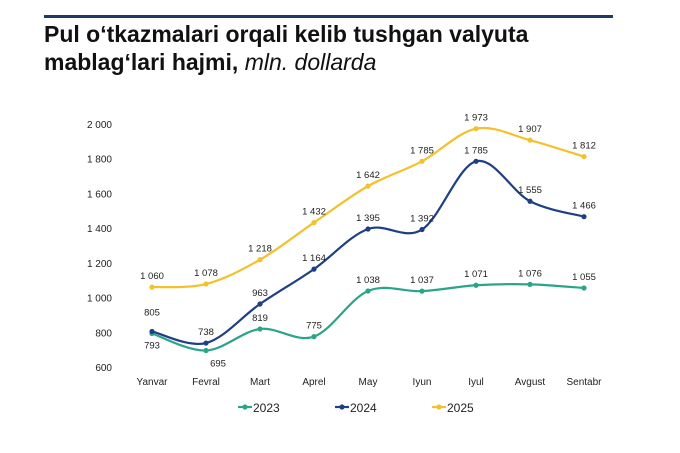 The image size is (680, 453). What do you see at coordinates (584, 206) in the screenshot?
I see `data-label-2024: 1 466` at bounding box center [584, 206].